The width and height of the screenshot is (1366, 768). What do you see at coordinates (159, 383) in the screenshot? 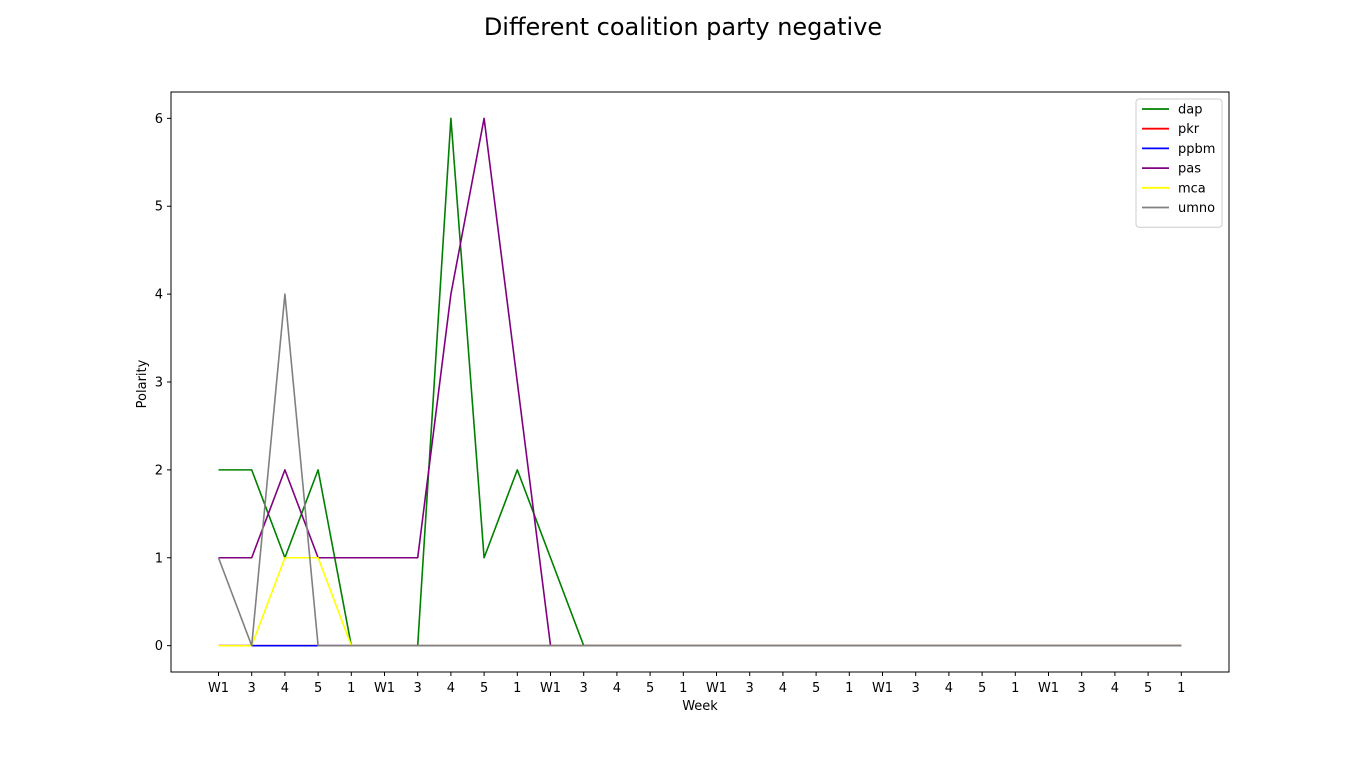
I see `y-tick-label: 3` at bounding box center [159, 383].